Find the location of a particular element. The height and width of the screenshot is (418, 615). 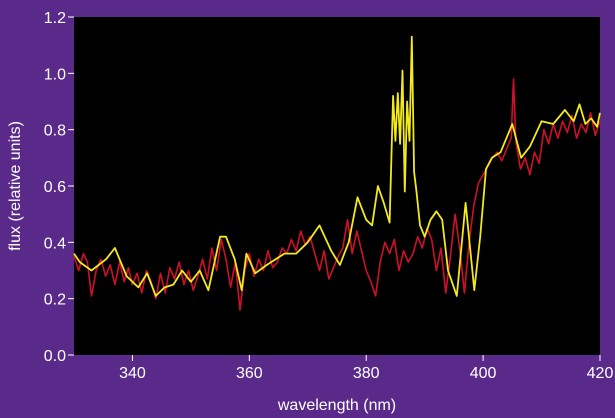

y-tick-label: 0.6 is located at coordinates (55, 187).